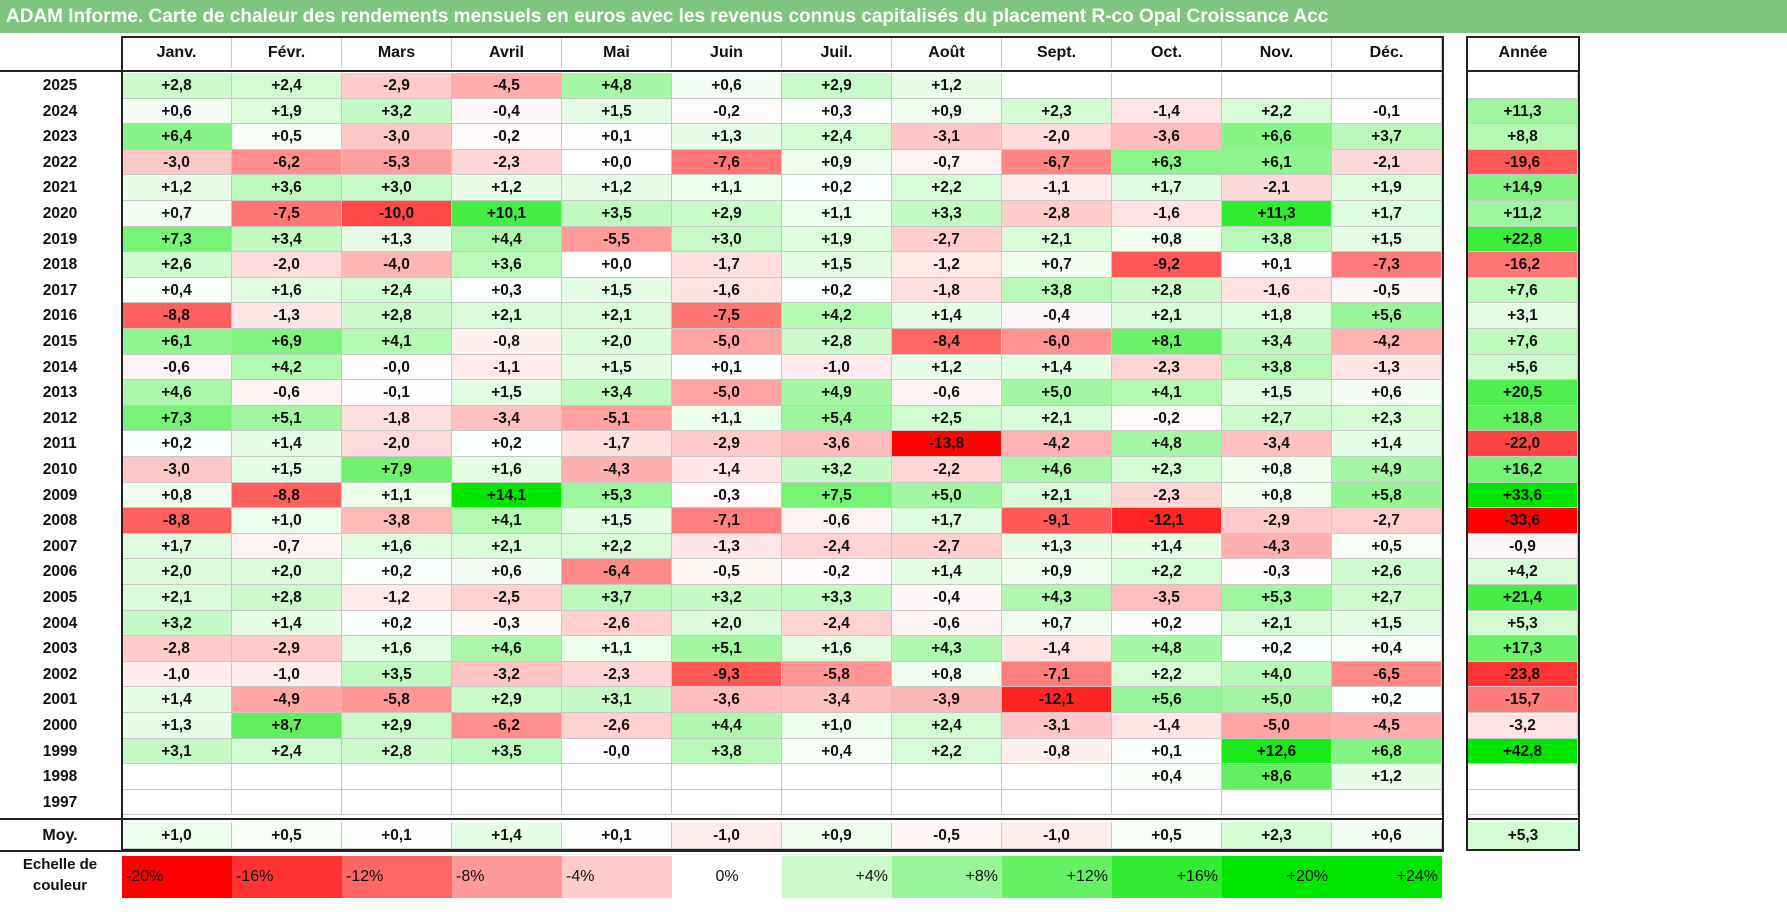 This screenshot has height=912, width=1787. I want to click on heatmap-cell: +4,8, so click(1167, 444).